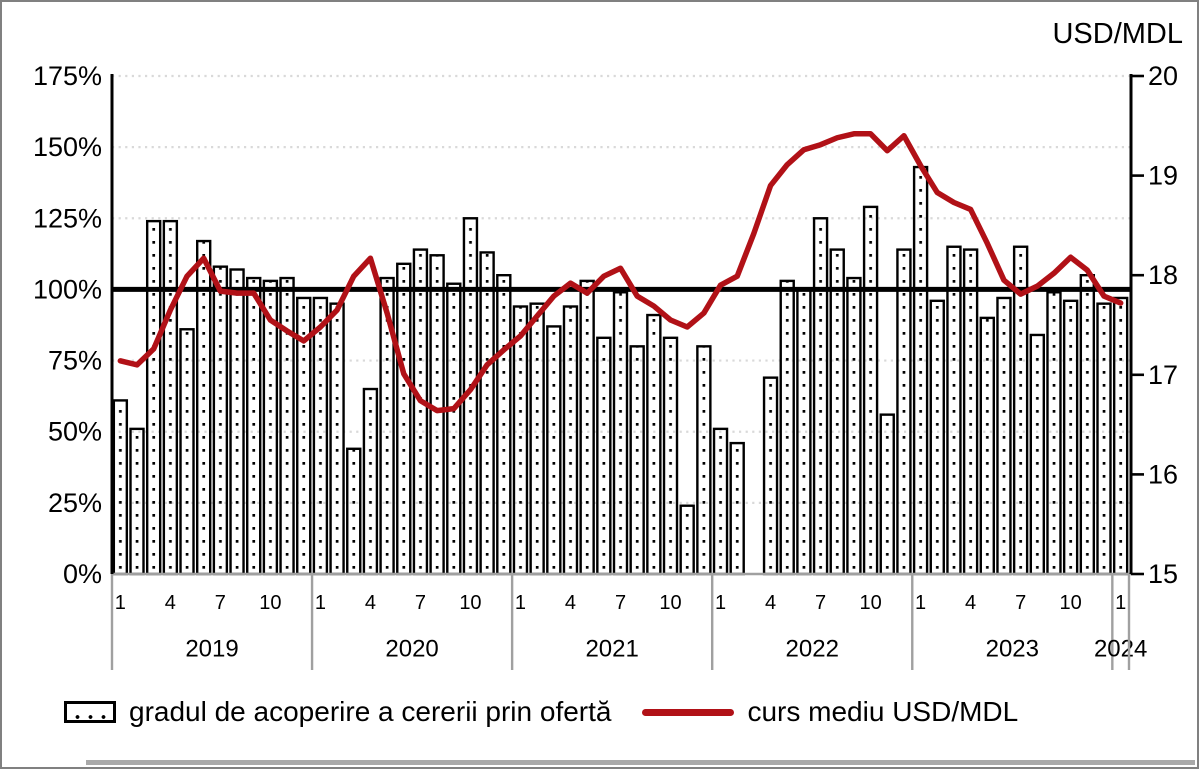 The width and height of the screenshot is (1199, 769). What do you see at coordinates (67, 147) in the screenshot?
I see `left-axis-tick-label: 150%` at bounding box center [67, 147].